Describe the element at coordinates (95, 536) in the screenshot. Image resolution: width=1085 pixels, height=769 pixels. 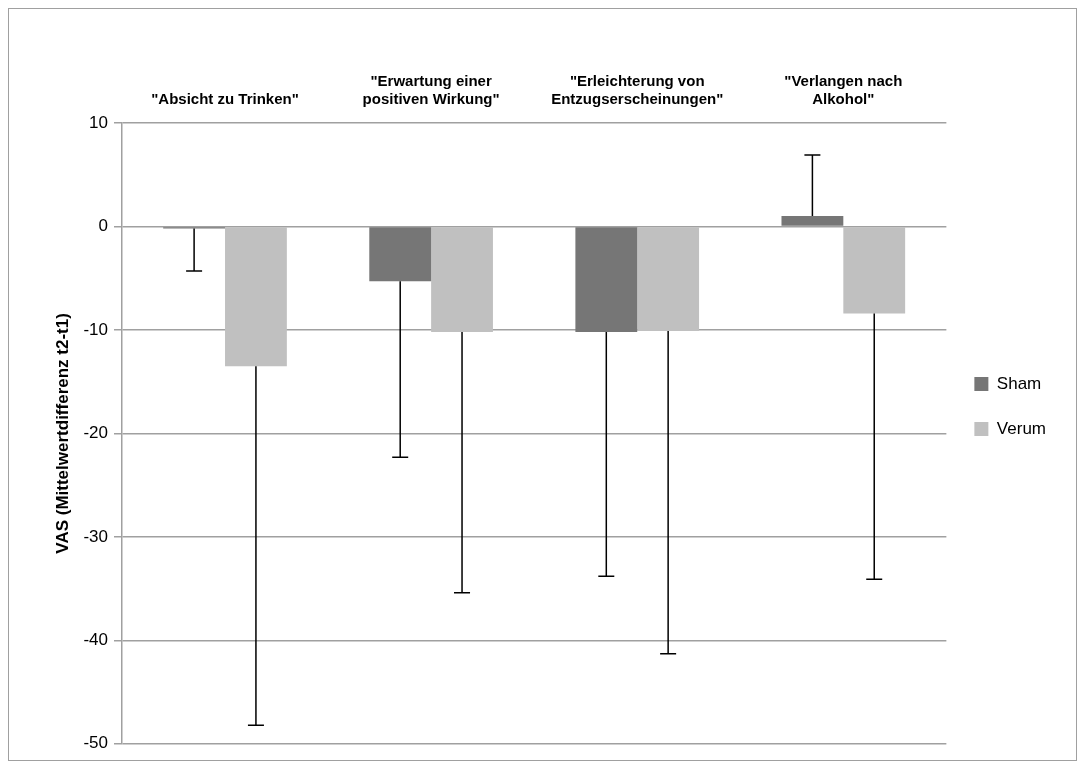
I see `y-tick-label: -30` at that location.